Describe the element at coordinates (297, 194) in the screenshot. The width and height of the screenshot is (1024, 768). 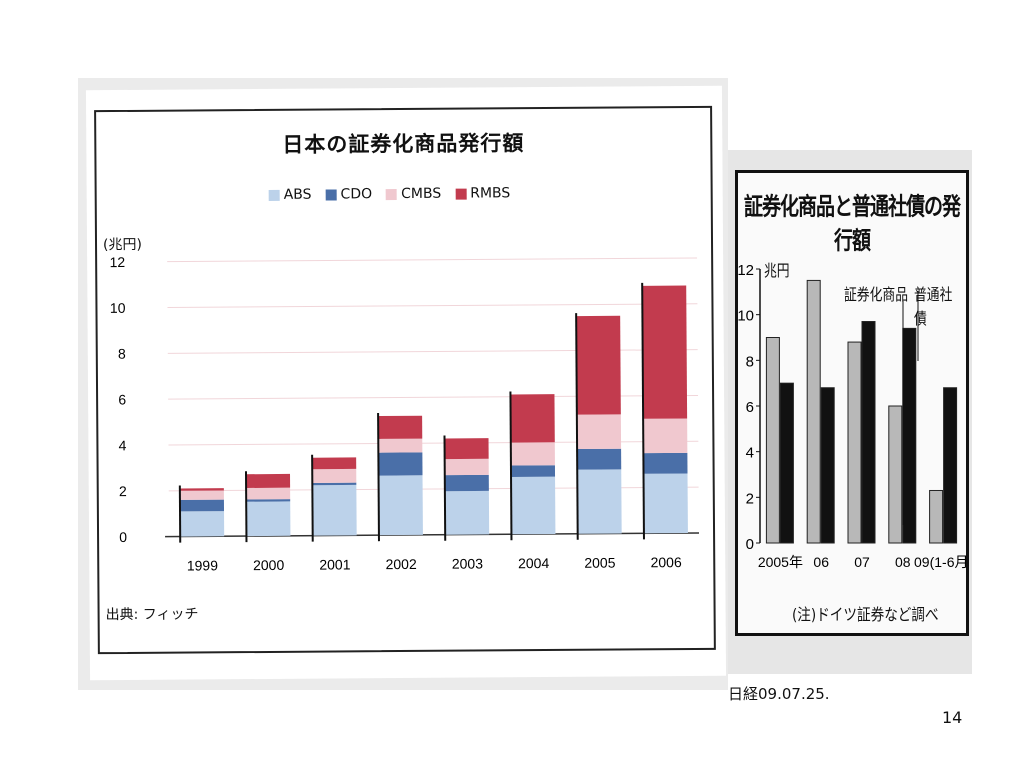
I see `legend-abs-label: ABS` at that location.